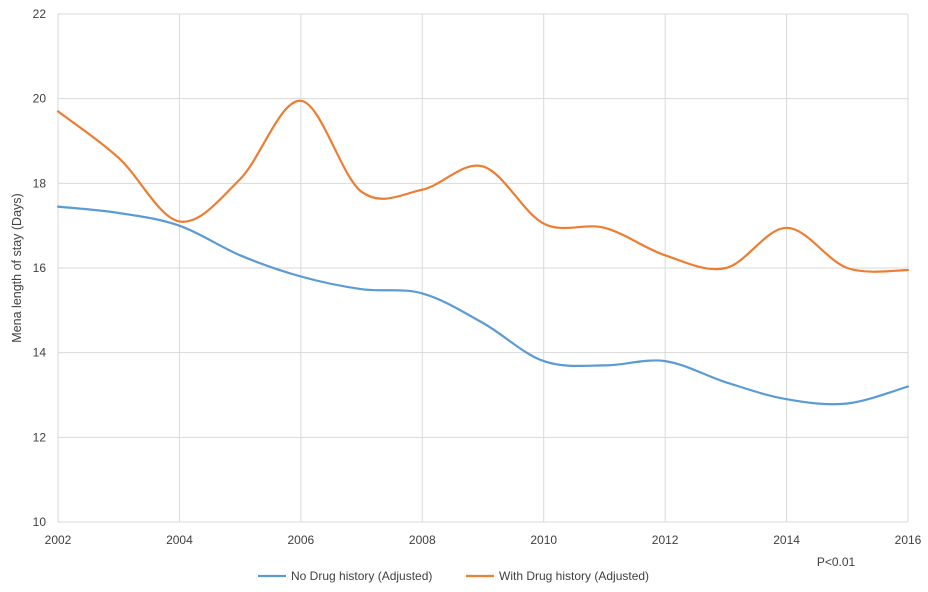  What do you see at coordinates (665, 540) in the screenshot?
I see `x-tick-label: 2012` at bounding box center [665, 540].